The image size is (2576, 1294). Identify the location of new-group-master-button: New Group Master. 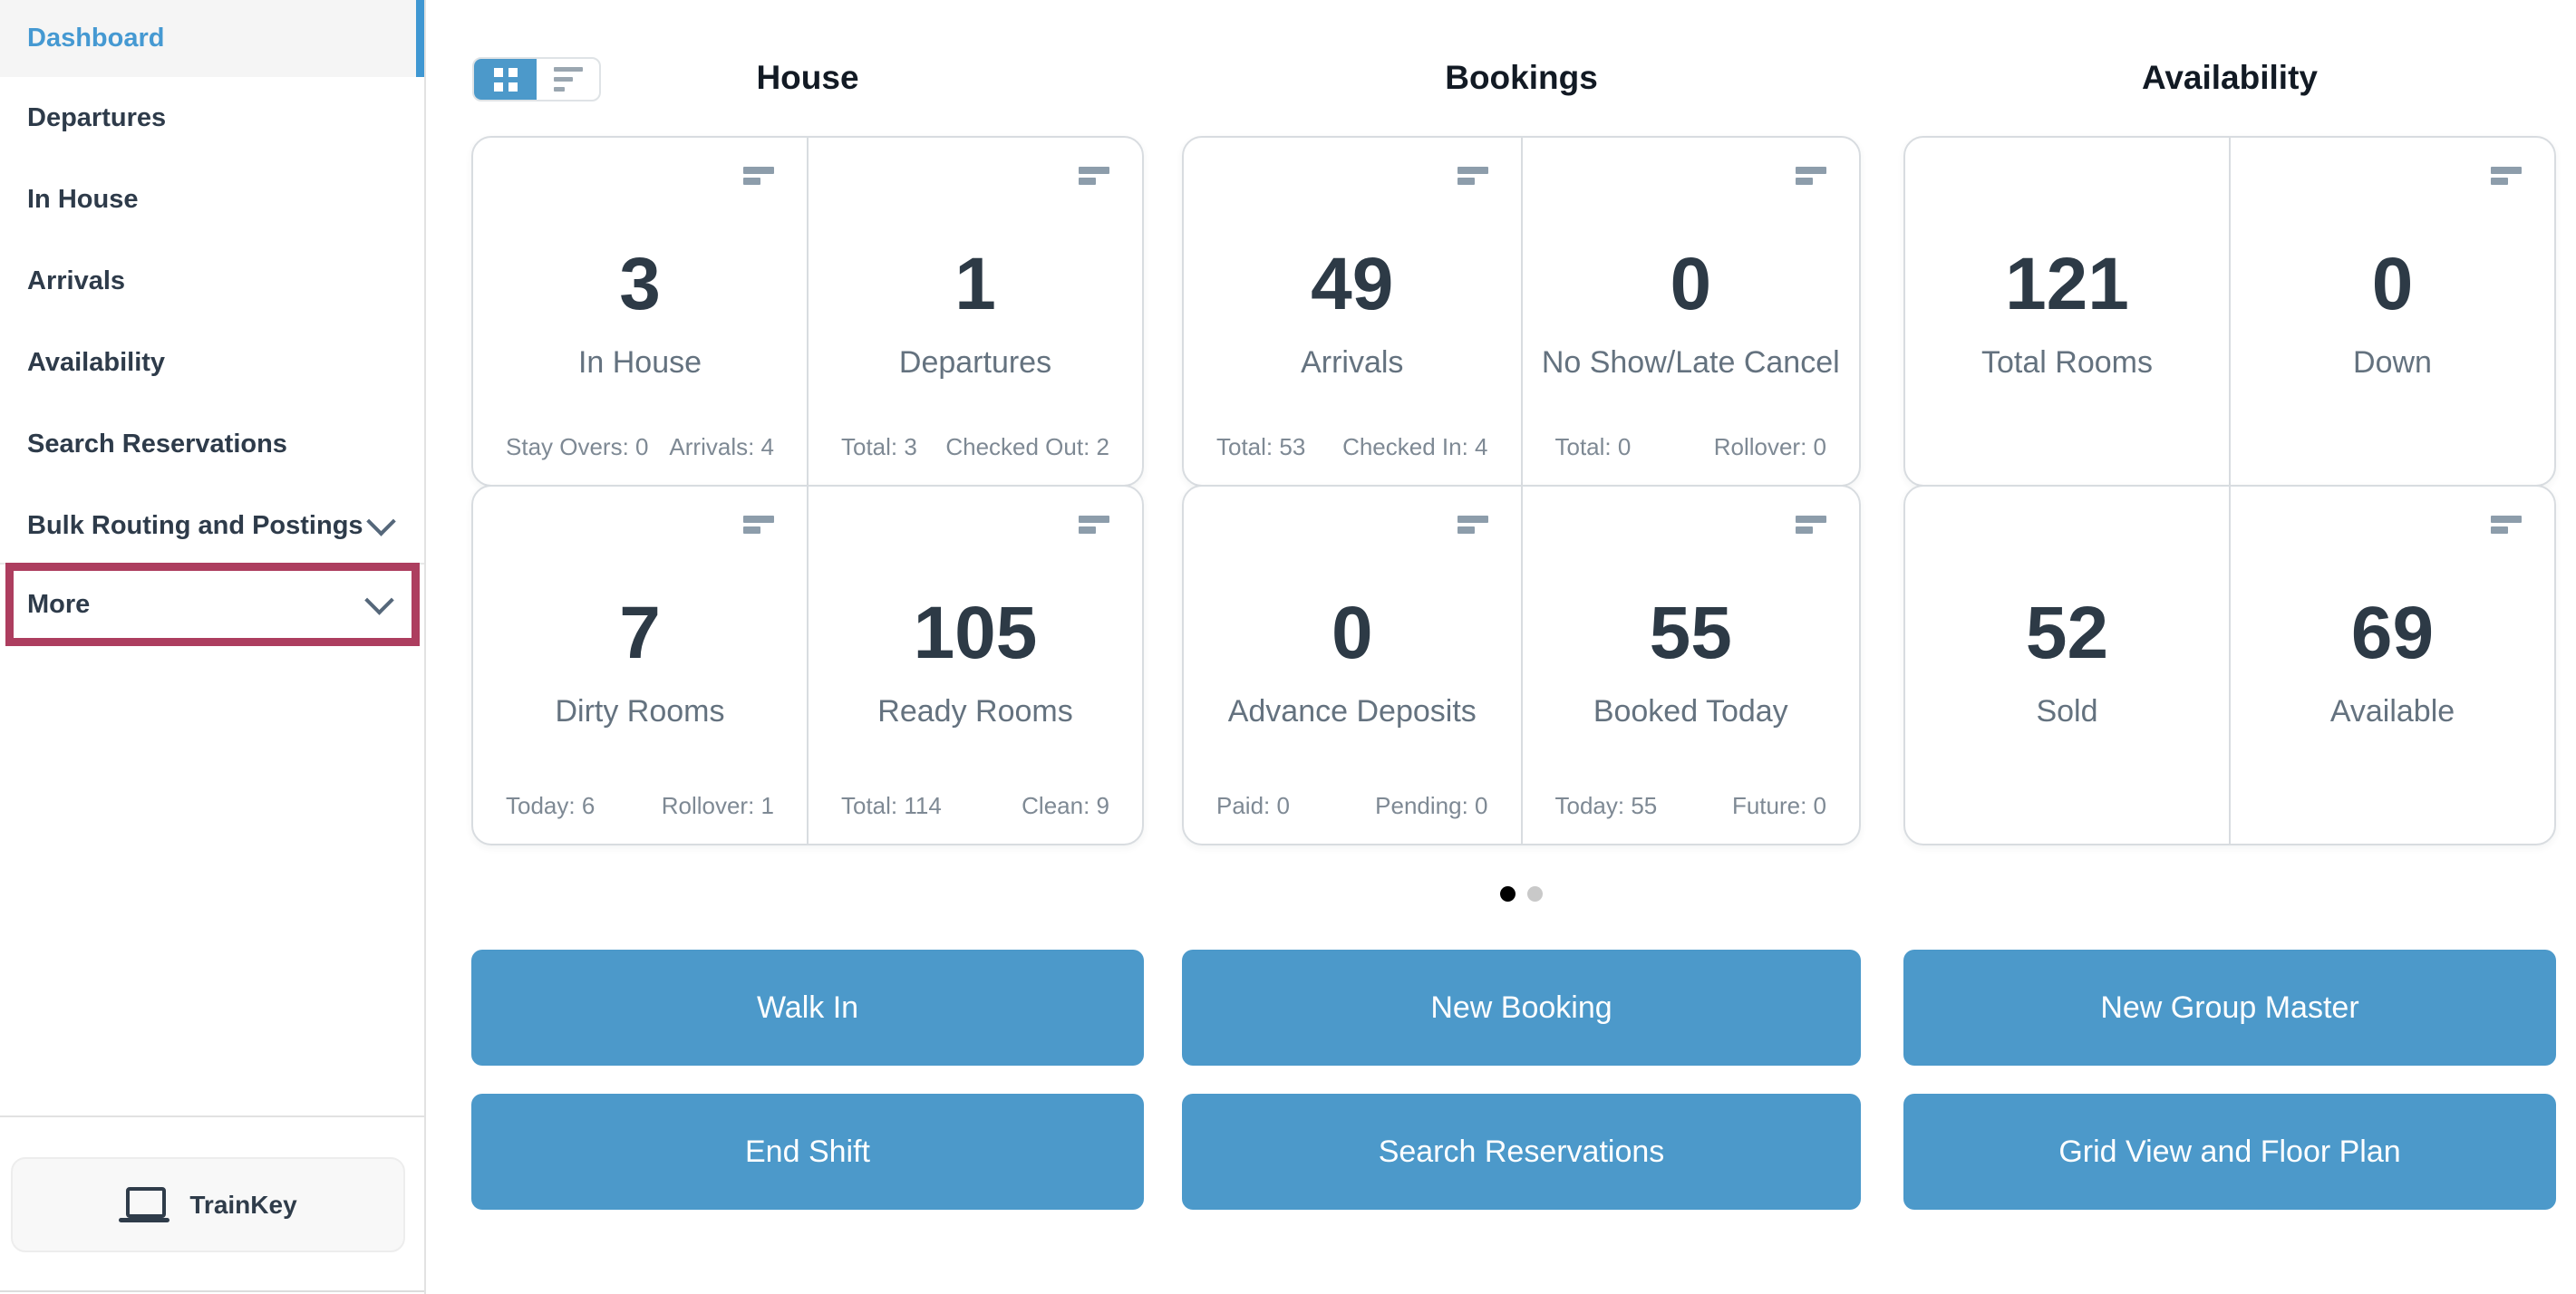
(2229, 1008).